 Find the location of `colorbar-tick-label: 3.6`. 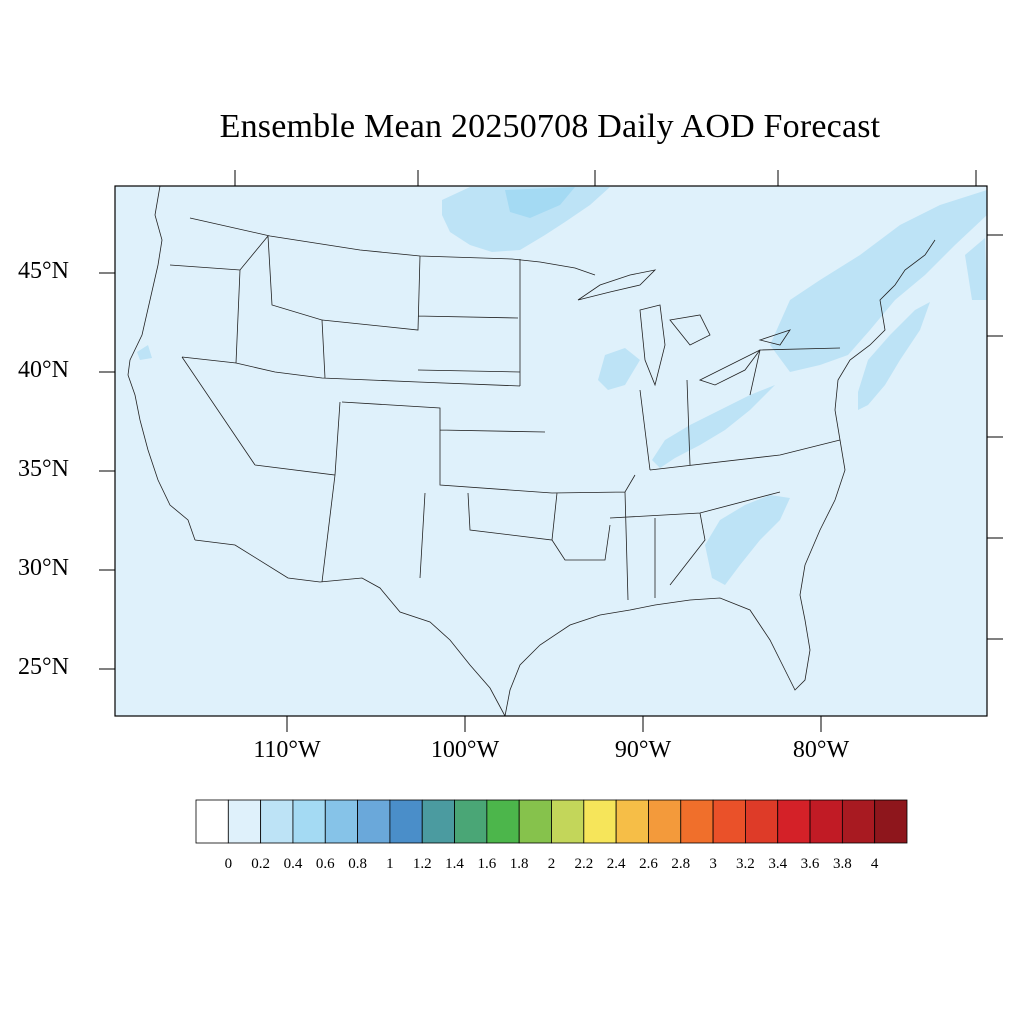

colorbar-tick-label: 3.6 is located at coordinates (810, 864).